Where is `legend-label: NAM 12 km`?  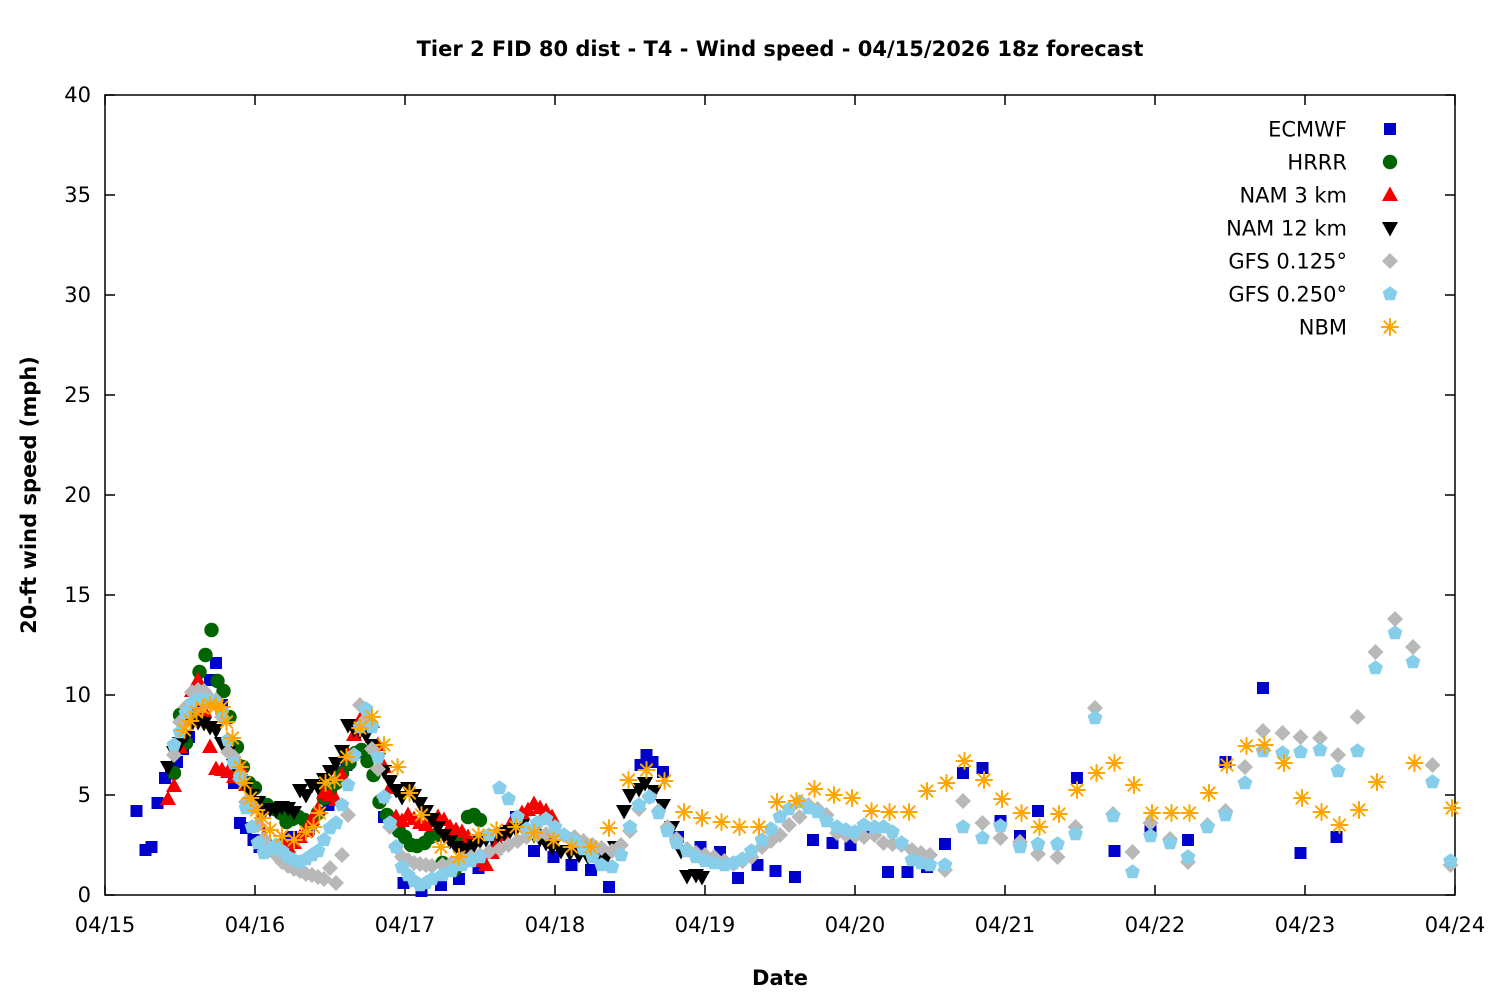 legend-label: NAM 12 km is located at coordinates (1286, 229).